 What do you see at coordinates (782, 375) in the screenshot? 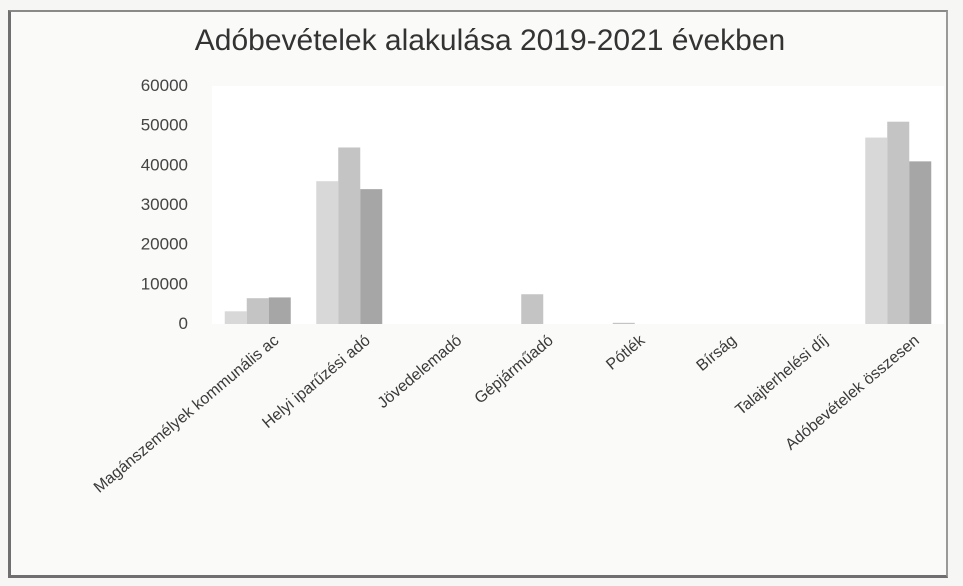
I see `x-tick-label: Talajterhelési díj` at bounding box center [782, 375].